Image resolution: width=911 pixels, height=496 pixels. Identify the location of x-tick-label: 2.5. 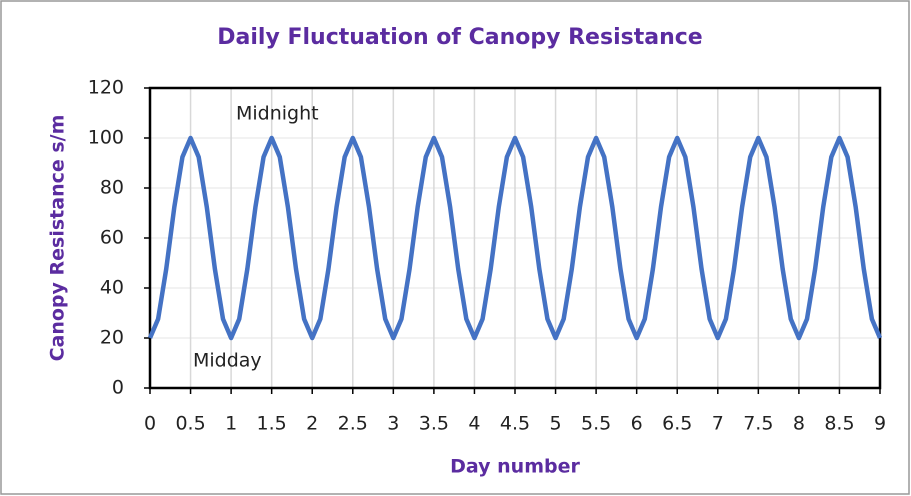
(353, 424).